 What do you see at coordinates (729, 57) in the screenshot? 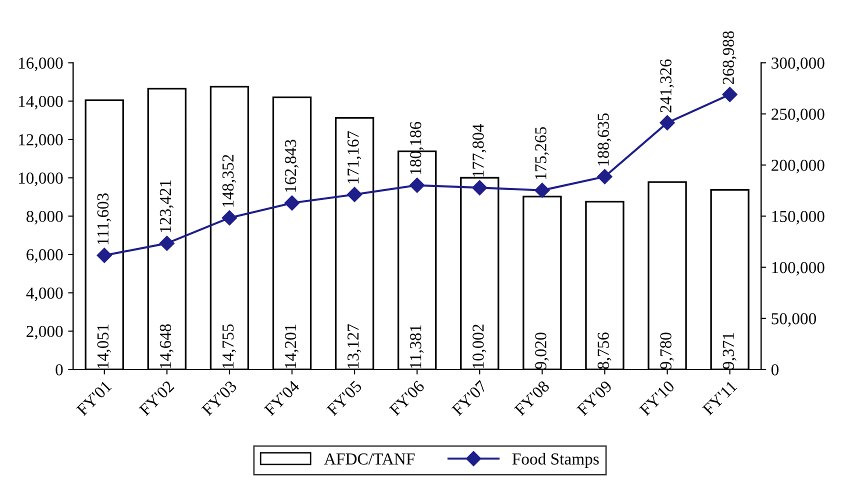
I see `data-label: 268,988` at bounding box center [729, 57].